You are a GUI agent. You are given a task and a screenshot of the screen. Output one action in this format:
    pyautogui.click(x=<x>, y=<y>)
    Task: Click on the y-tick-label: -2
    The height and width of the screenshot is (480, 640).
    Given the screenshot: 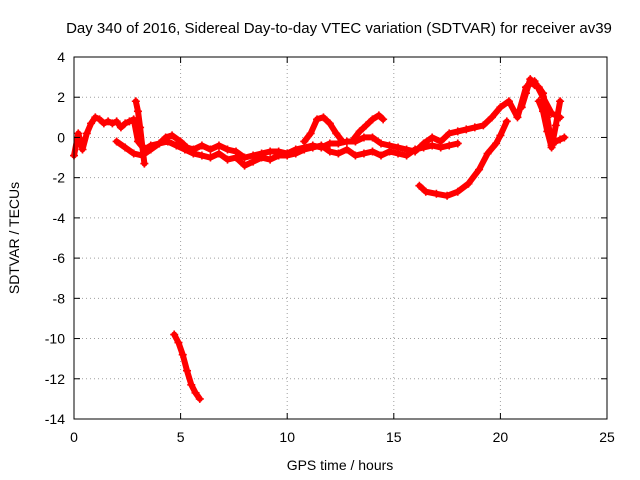 What is the action you would take?
    pyautogui.click(x=59, y=178)
    